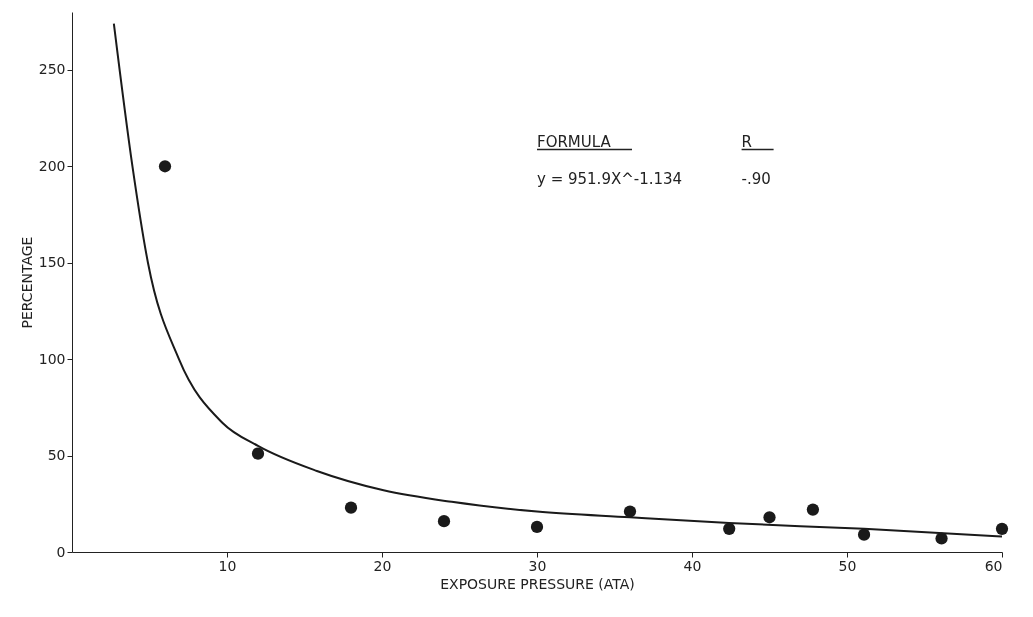  Describe the element at coordinates (993, 565) in the screenshot. I see `x-tick-label: 60` at that location.